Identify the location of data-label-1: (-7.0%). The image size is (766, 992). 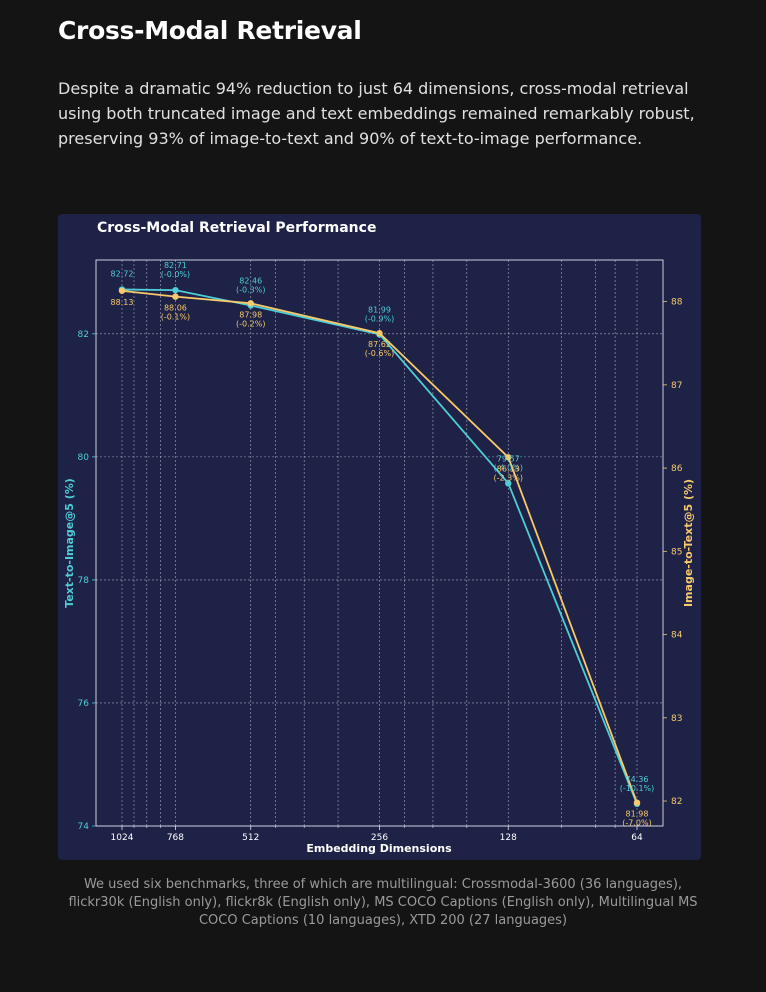
(636, 823).